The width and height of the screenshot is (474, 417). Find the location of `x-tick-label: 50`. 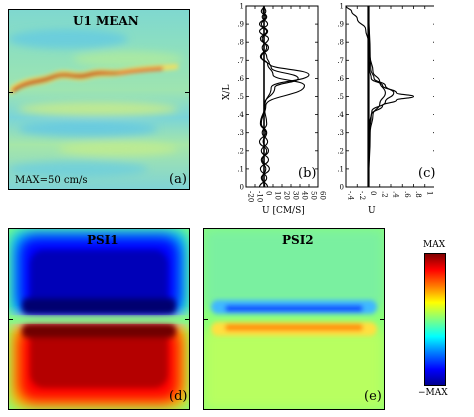

x-tick-label: 50 is located at coordinates (314, 195).